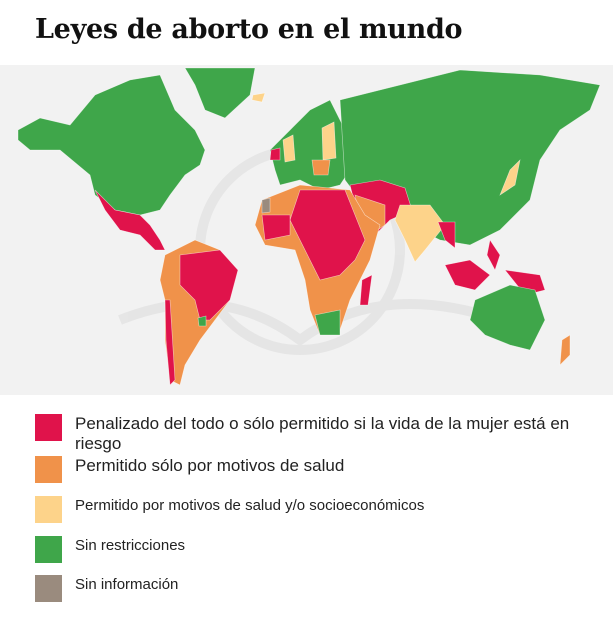  Describe the element at coordinates (510, 177) in the screenshot. I see `region-japan` at that location.